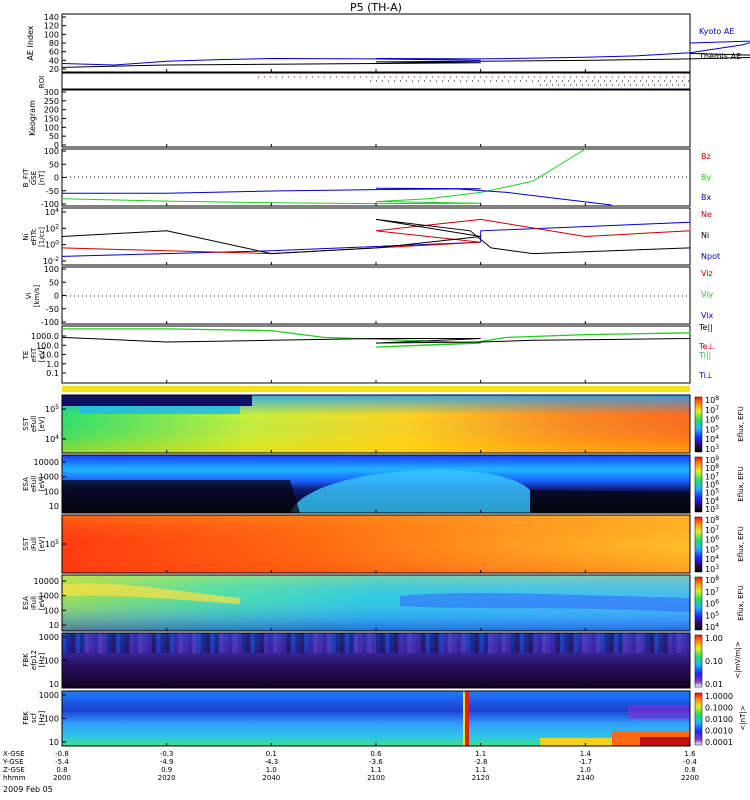 Image resolution: width=750 pixels, height=800 pixels. What do you see at coordinates (52, 212) in the screenshot?
I see `ytick-label: 104` at bounding box center [52, 212].